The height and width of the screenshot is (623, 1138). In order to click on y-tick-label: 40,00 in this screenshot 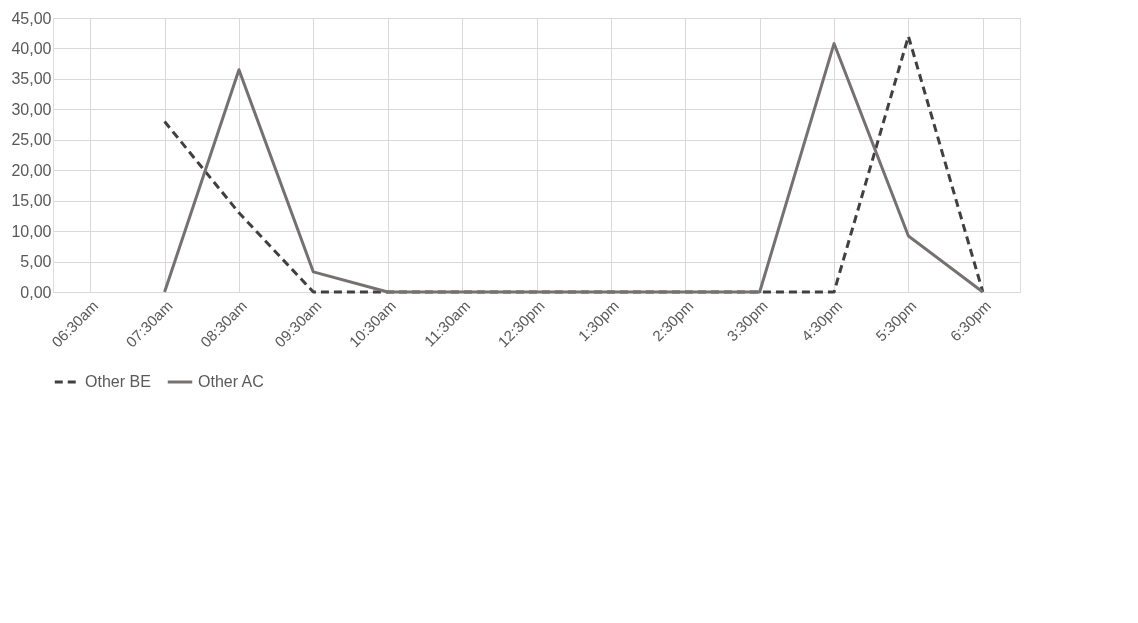, I will do `click(31, 48)`.